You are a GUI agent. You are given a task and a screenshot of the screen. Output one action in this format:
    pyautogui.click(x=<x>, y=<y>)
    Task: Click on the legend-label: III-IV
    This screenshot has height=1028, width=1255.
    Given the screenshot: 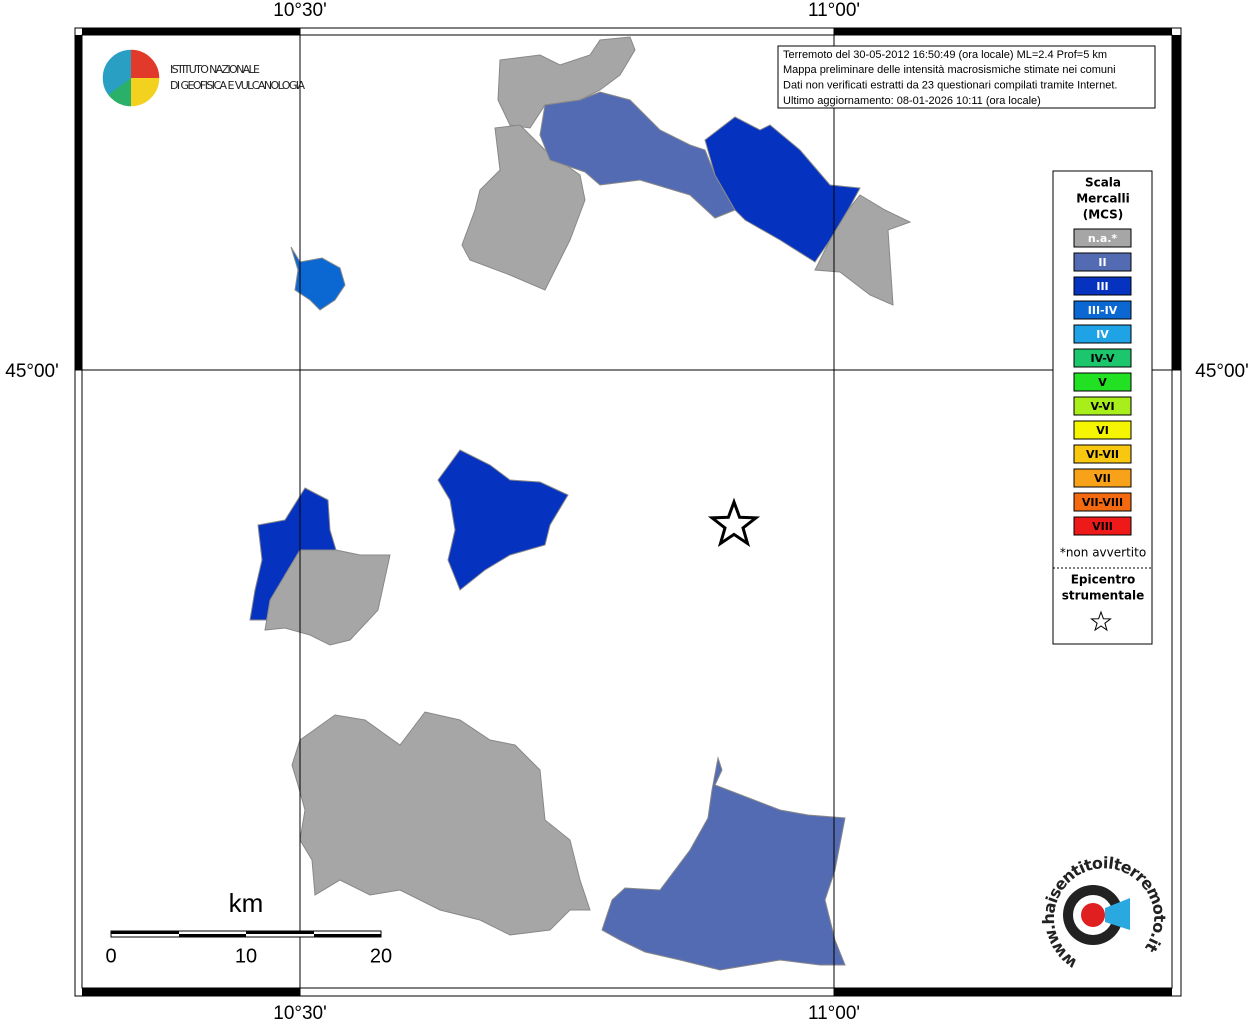 What is the action you would take?
    pyautogui.click(x=1103, y=310)
    